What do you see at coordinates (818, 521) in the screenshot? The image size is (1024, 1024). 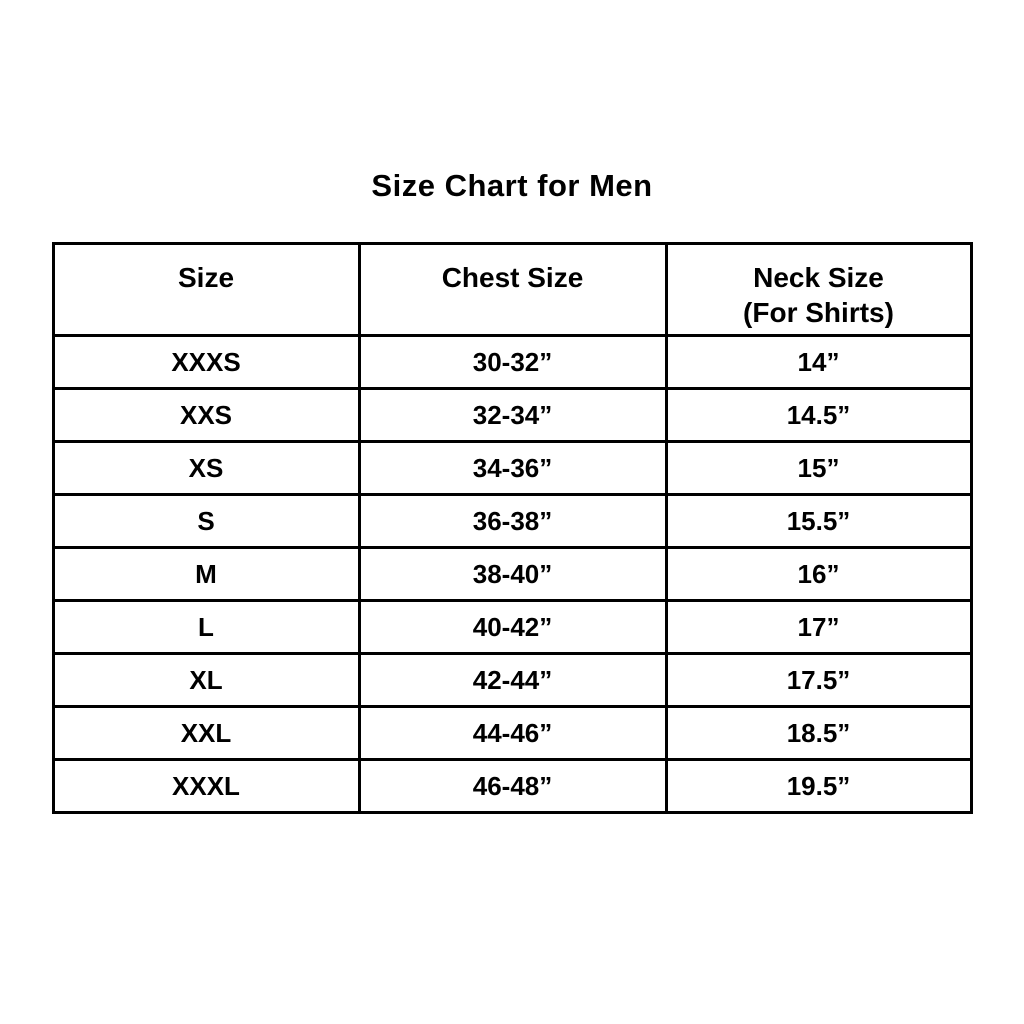 I see `table-cell: 15.5”` at bounding box center [818, 521].